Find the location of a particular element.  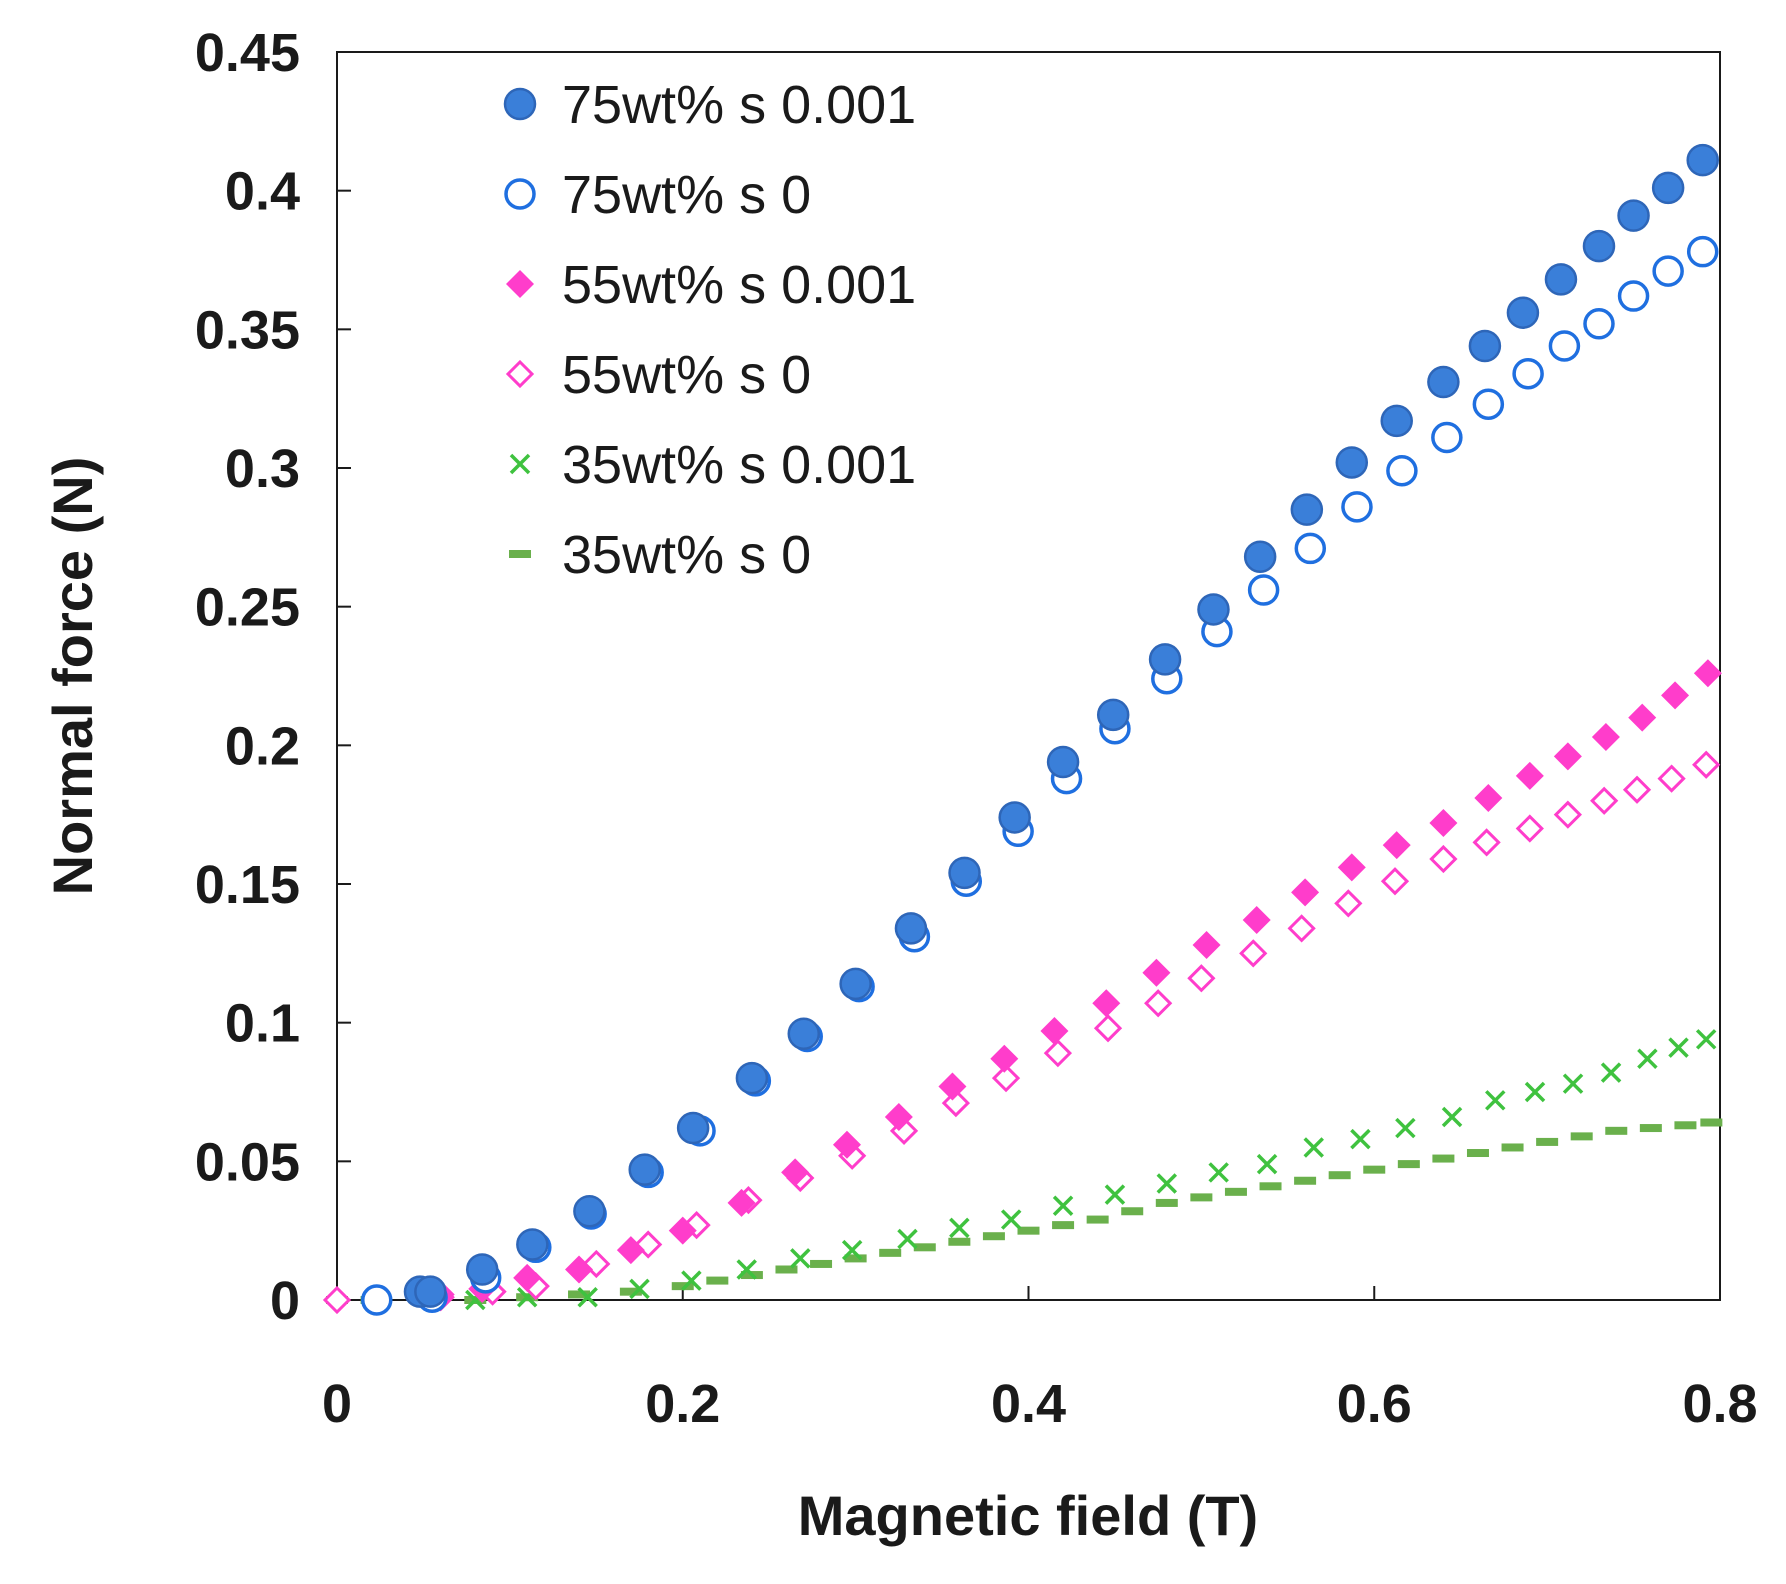

y-tick-label: 0.1 is located at coordinates (262, 1024).